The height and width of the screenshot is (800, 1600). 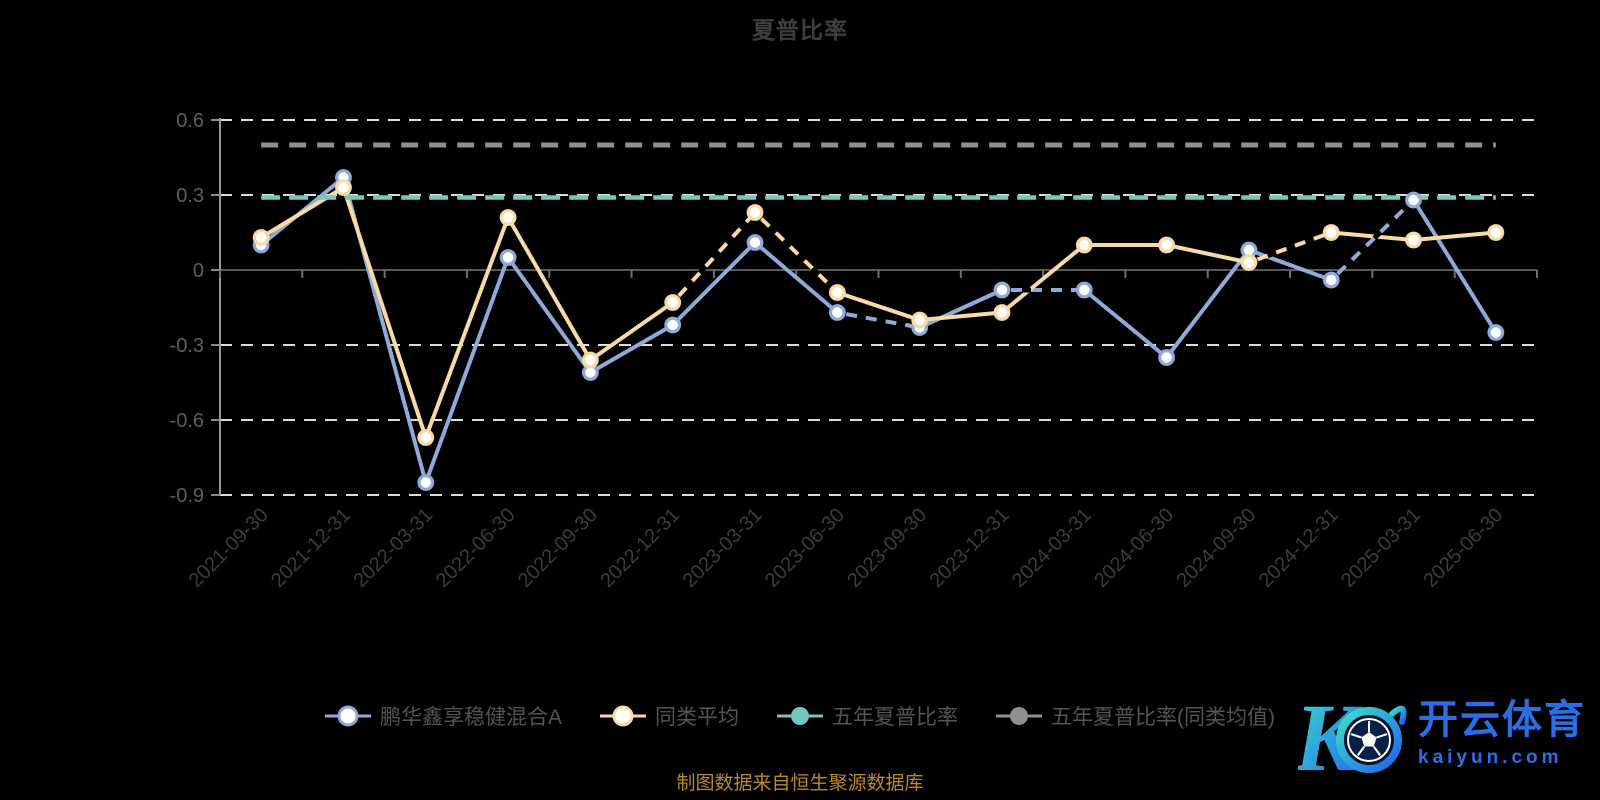 What do you see at coordinates (198, 271) in the screenshot?
I see `y-axis-label: 0` at bounding box center [198, 271].